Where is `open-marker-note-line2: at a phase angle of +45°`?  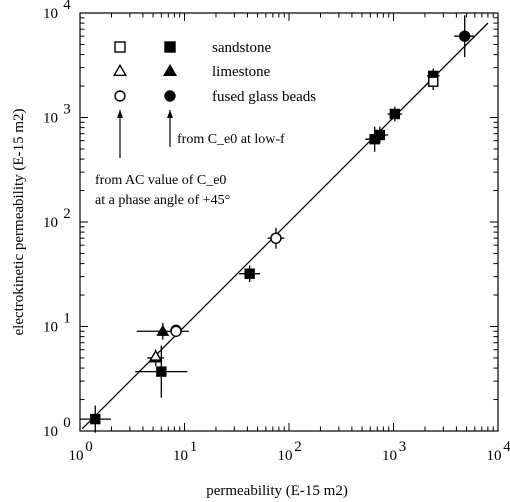 open-marker-note-line2: at a phase angle of +45° is located at coordinates (162, 200).